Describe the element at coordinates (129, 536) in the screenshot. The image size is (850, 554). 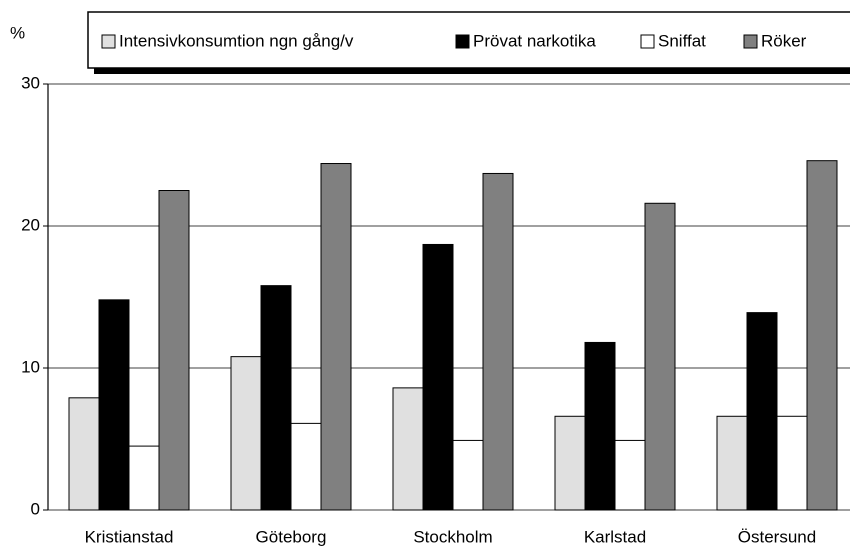
I see `x-tick-label: Kristianstad` at that location.